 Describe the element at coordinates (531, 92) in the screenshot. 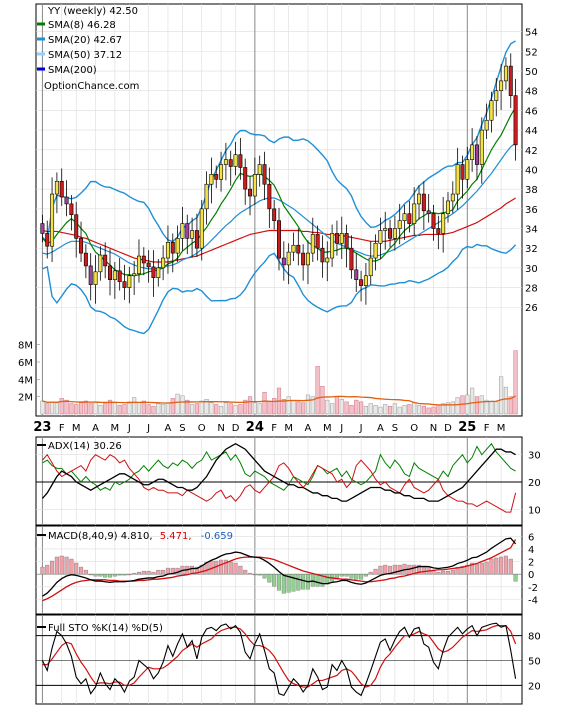

I see `price-tick-label: 48` at that location.